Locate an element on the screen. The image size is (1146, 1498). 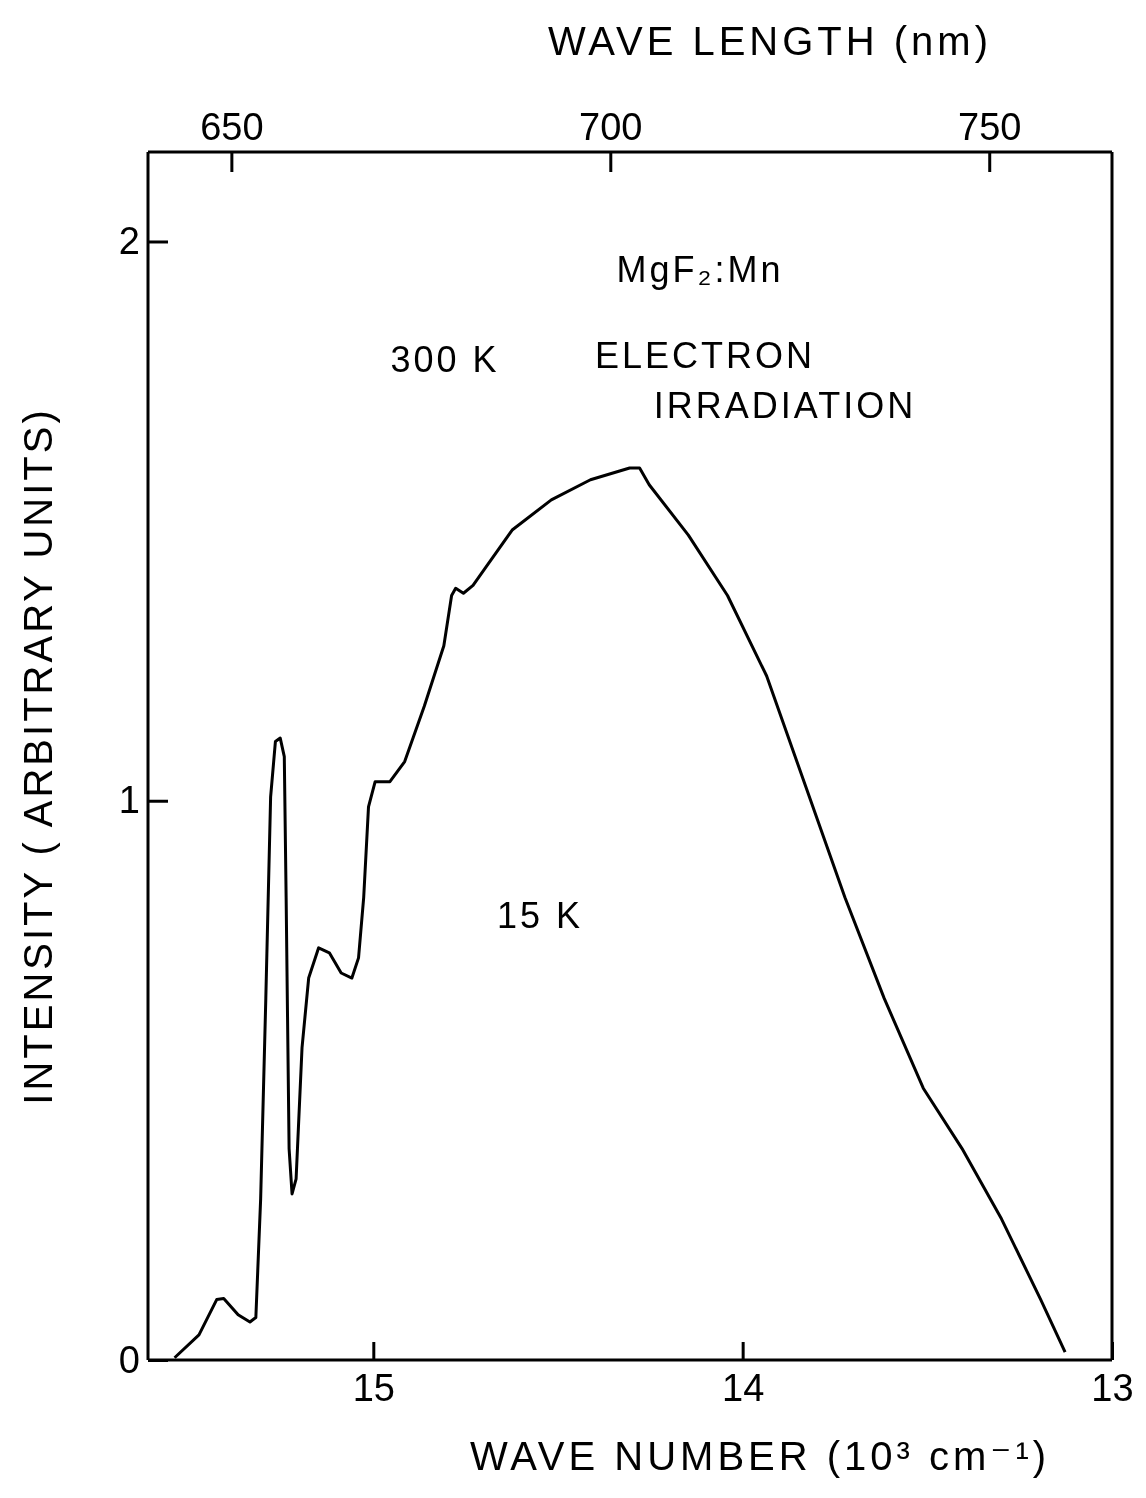
y-tick-label: 0 is located at coordinates (129, 1359).